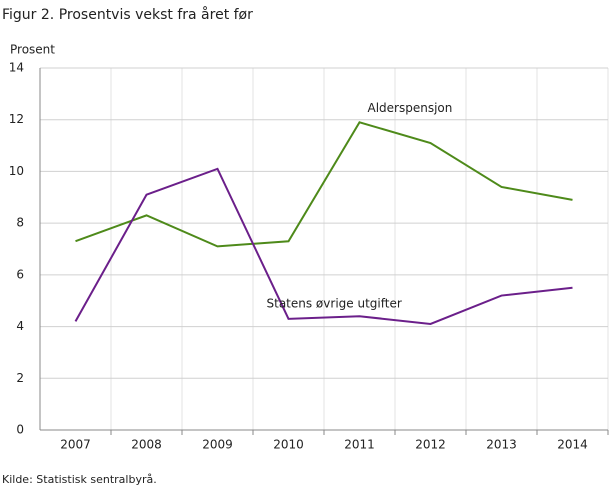 This screenshot has height=489, width=609. Describe the element at coordinates (410, 108) in the screenshot. I see `series-label: Alderspensjon` at that location.